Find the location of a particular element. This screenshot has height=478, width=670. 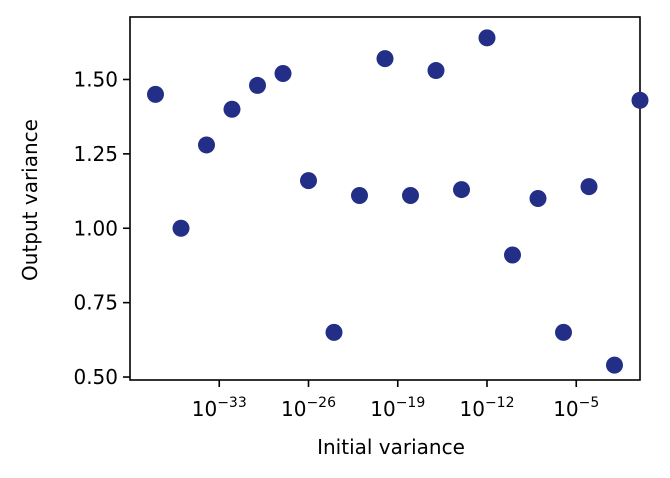

x-tick-exponent: −26 is located at coordinates (321, 403).